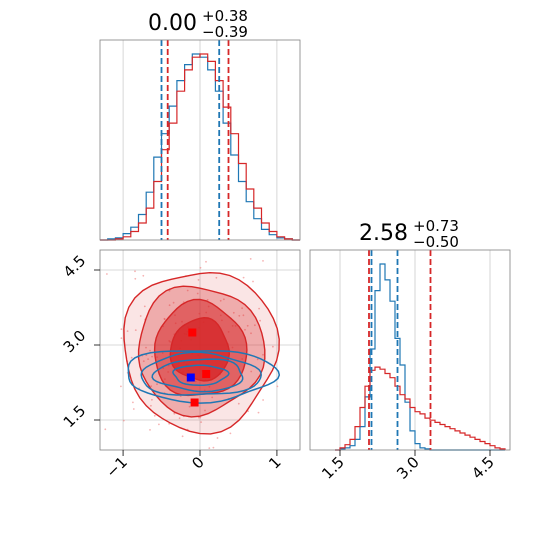 This screenshot has width=550, height=550. What do you see at coordinates (483, 468) in the screenshot?
I see `x-tick-label: 4.5` at bounding box center [483, 468].